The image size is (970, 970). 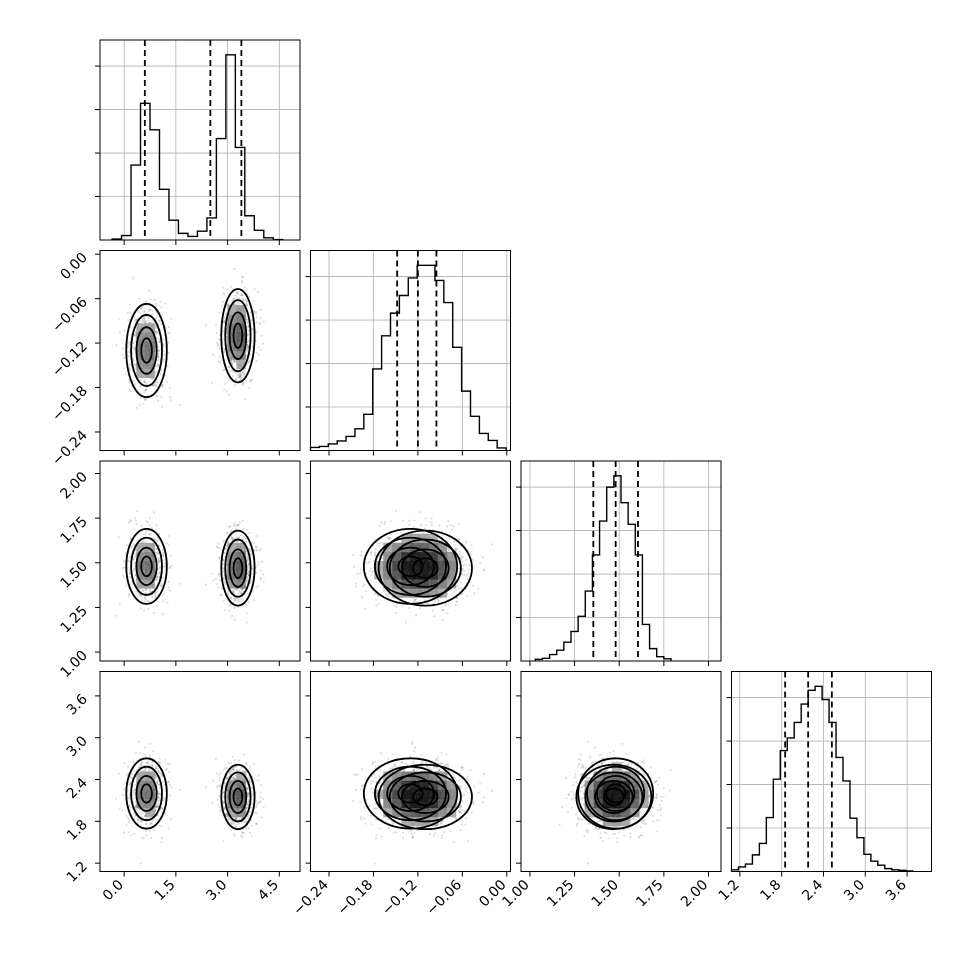 What do you see at coordinates (73, 574) in the screenshot?
I see `y-tick-label: 1.50` at bounding box center [73, 574].